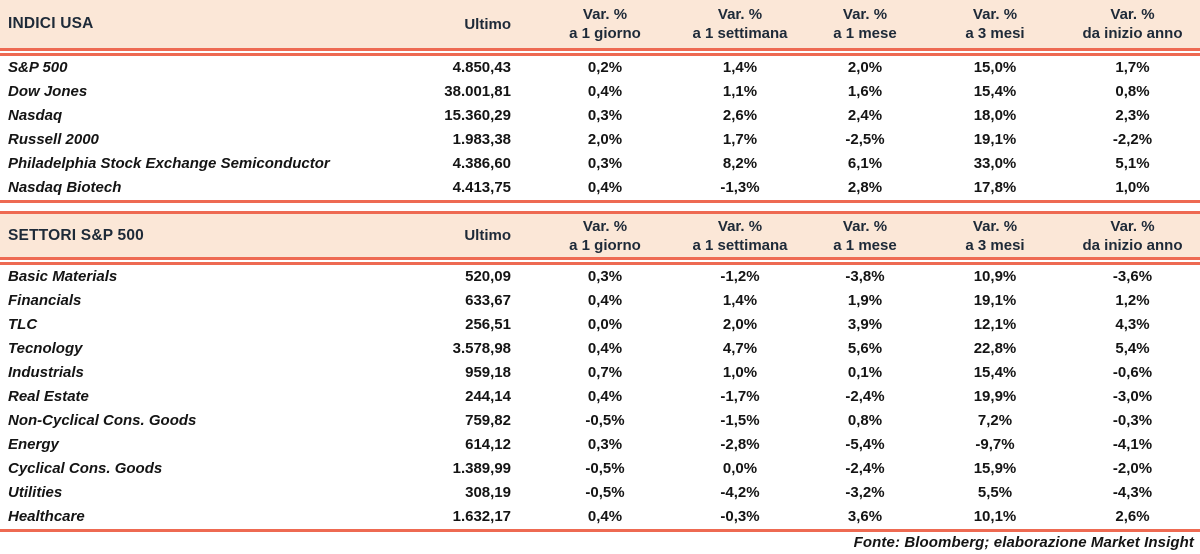  I want to click on cell-var-2: -3,2%, so click(865, 492).